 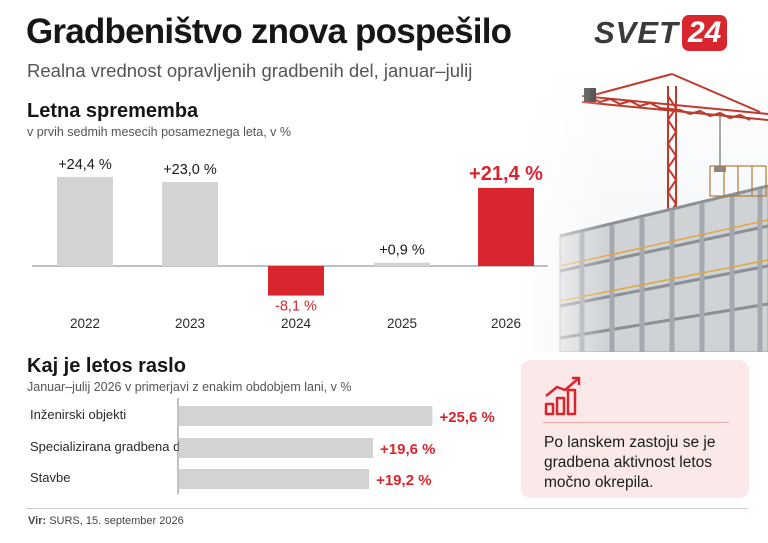 I want to click on value-label-2022: +24,4 %, so click(x=85, y=165).